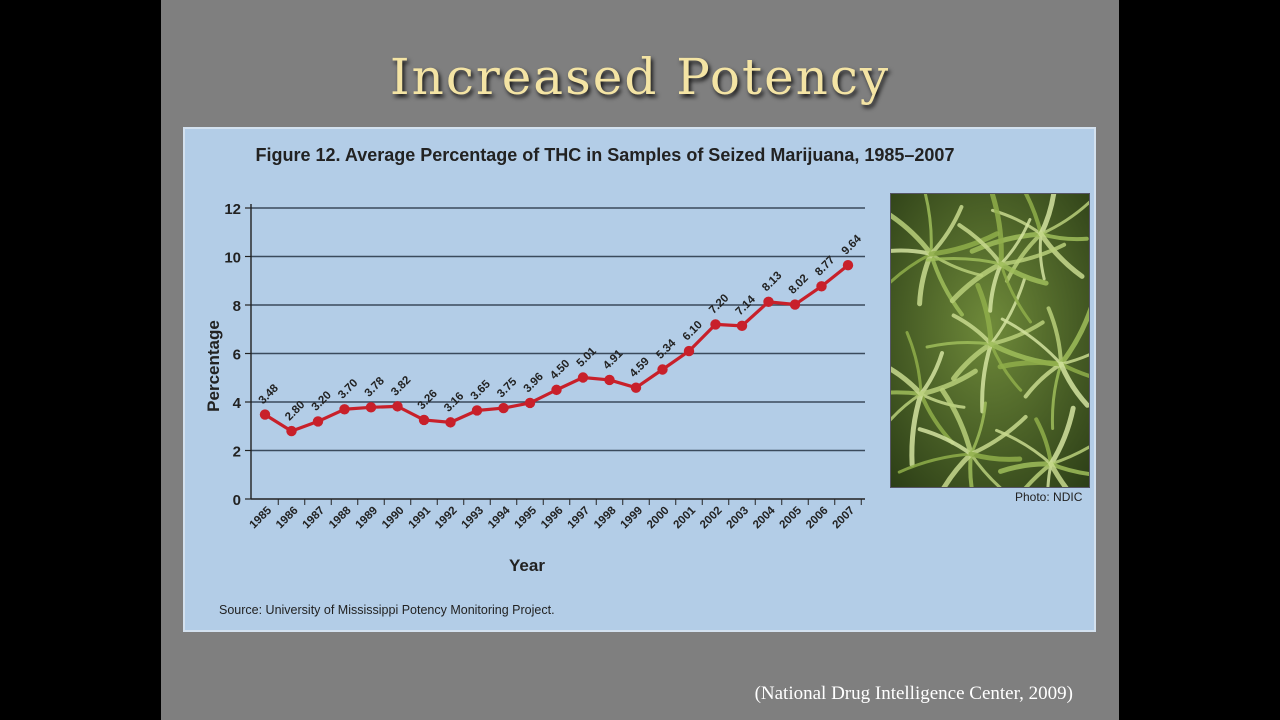 Image resolution: width=1280 pixels, height=720 pixels. What do you see at coordinates (666, 349) in the screenshot?
I see `data-label: 5.34` at bounding box center [666, 349].